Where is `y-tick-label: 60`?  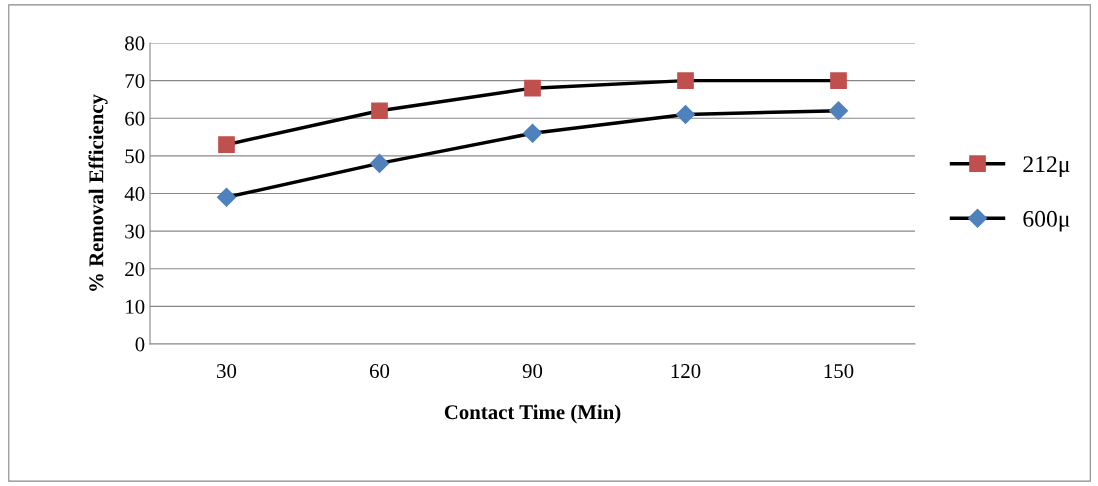
y-tick-label: 60 is located at coordinates (135, 118).